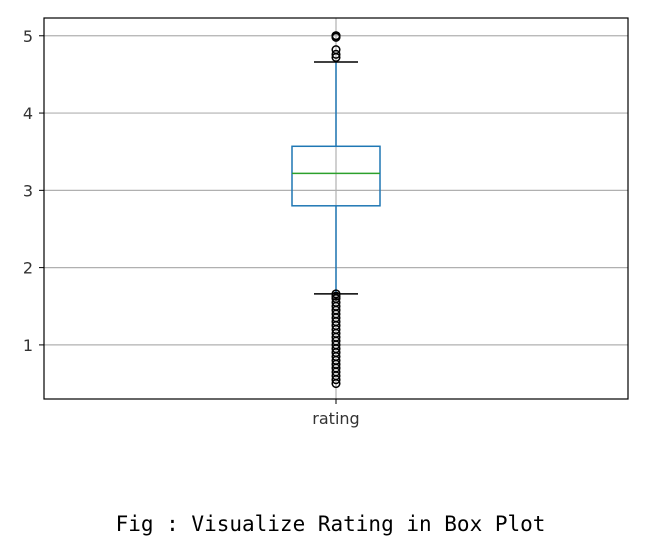 The width and height of the screenshot is (661, 556). What do you see at coordinates (28, 36) in the screenshot?
I see `y-tick-label: 5` at bounding box center [28, 36].